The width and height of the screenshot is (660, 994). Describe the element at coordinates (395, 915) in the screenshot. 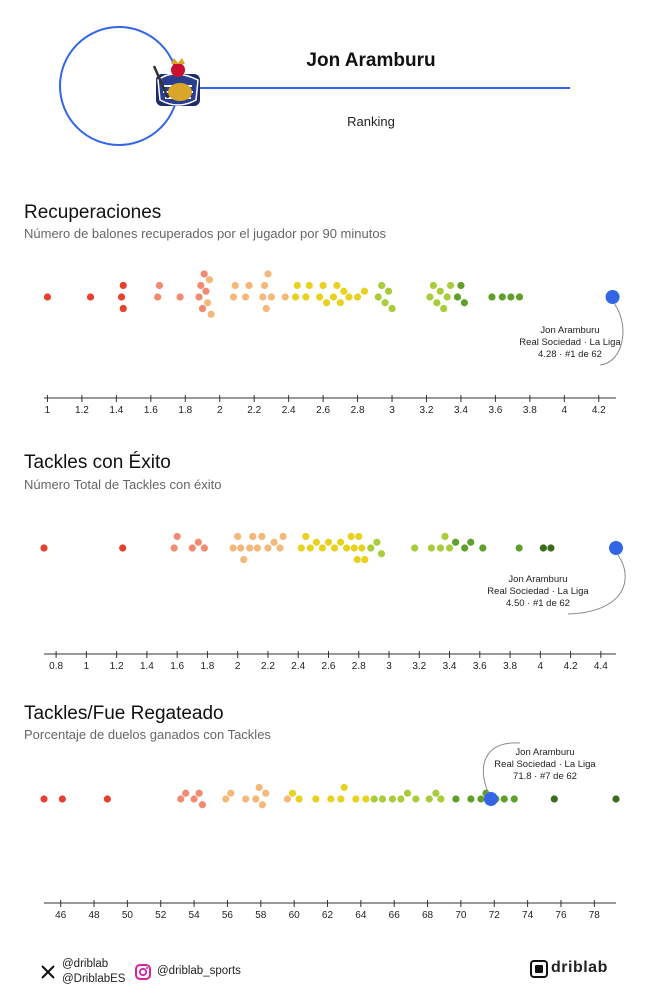

I see `x-tick-label: 66` at that location.